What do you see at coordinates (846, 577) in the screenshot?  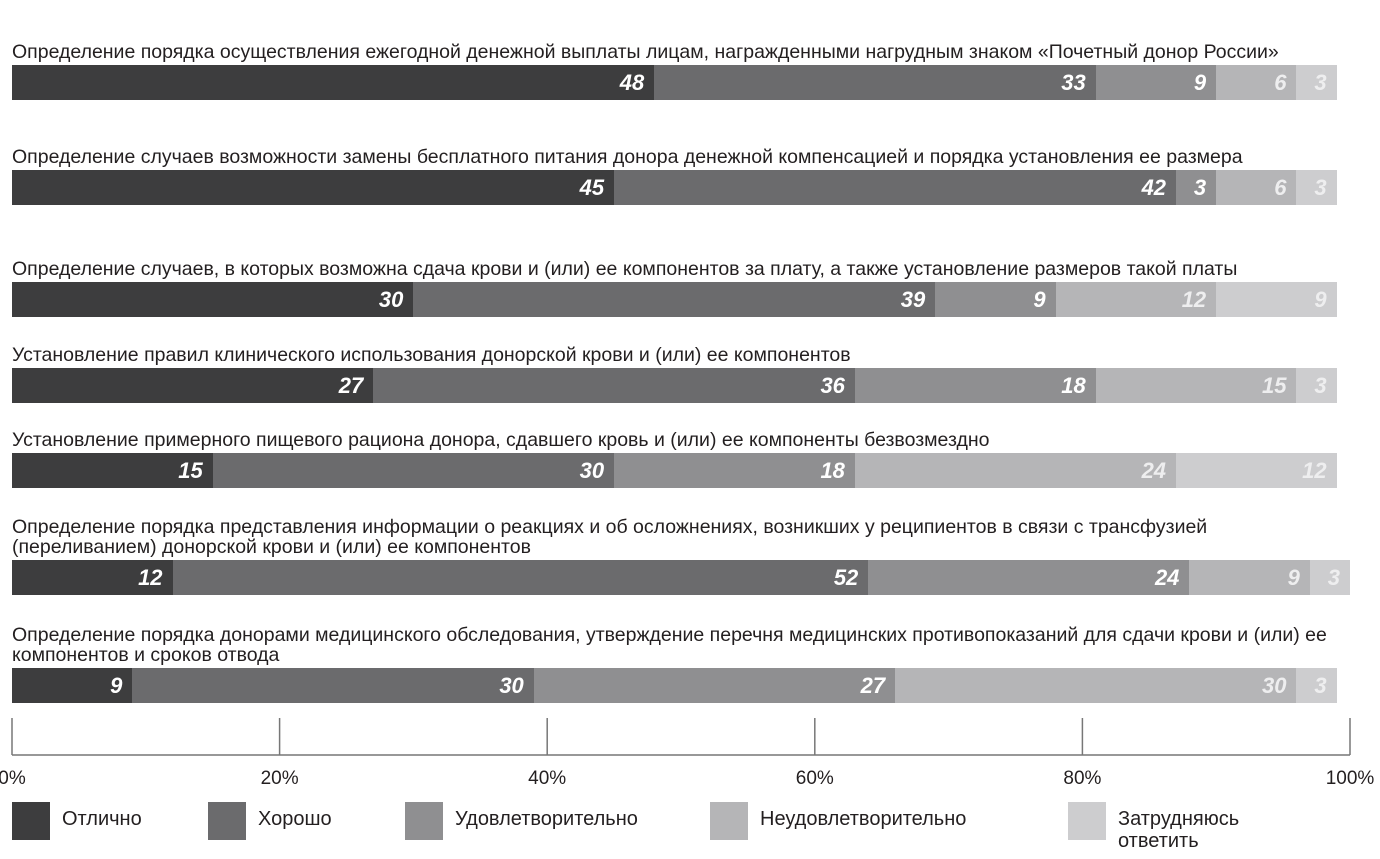 I see `value-label: 52` at bounding box center [846, 577].